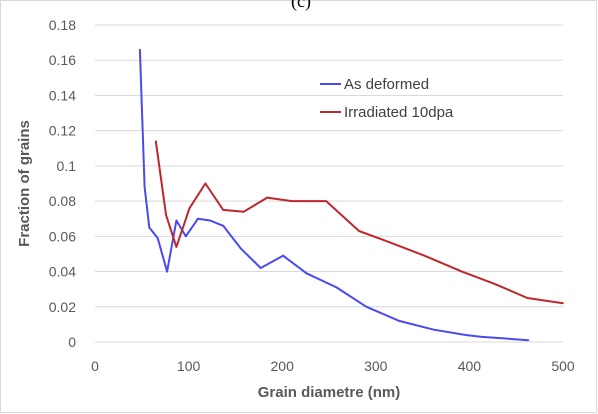  Describe the element at coordinates (72, 342) in the screenshot. I see `y-tick-label: 0` at that location.